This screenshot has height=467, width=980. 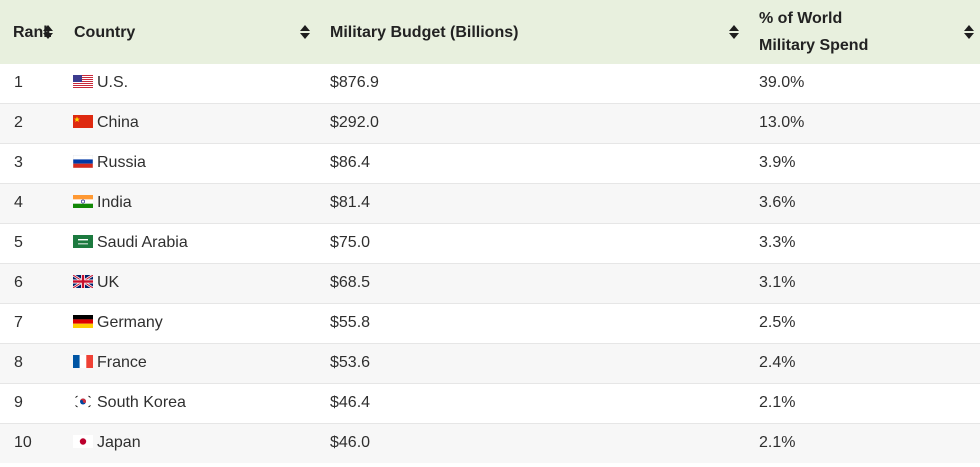 What do you see at coordinates (814, 45) in the screenshot?
I see `column-header-percent-label-line2: Military Spend` at bounding box center [814, 45].